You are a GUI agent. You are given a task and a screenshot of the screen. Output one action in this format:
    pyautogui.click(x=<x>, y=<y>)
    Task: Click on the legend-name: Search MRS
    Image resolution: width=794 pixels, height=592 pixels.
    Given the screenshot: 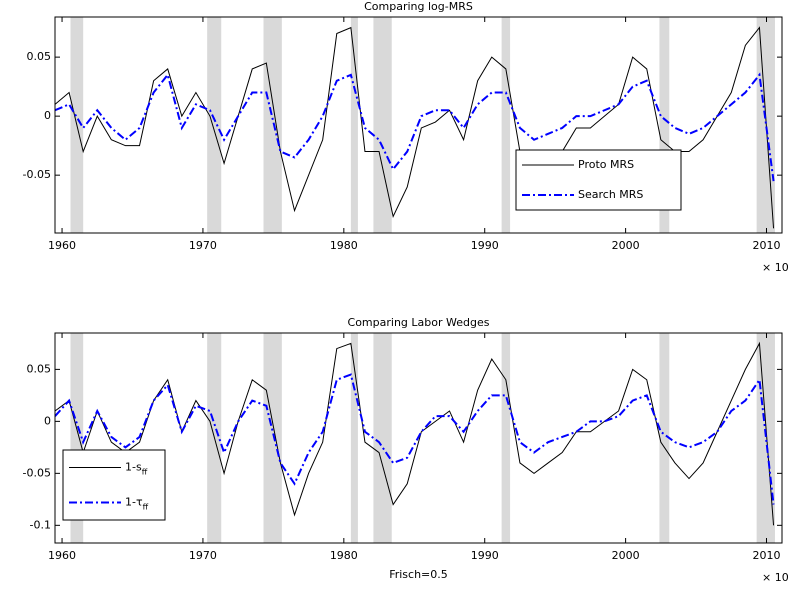 What is the action you would take?
    pyautogui.click(x=610, y=194)
    